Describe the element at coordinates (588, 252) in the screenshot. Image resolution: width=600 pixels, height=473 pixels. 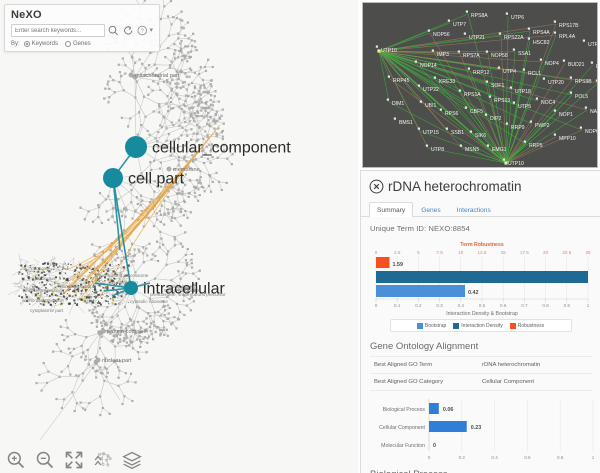
I see `svg-text: 25` at that location.